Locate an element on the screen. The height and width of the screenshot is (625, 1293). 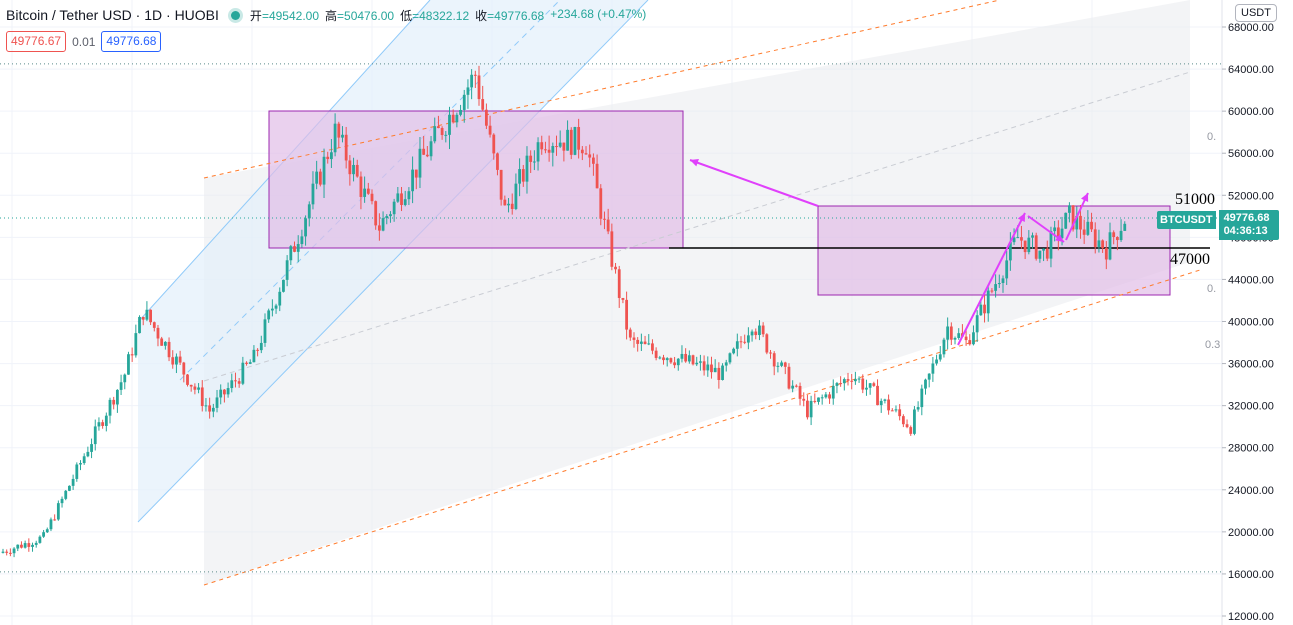
sell-button: 49776.67 is located at coordinates (36, 41).